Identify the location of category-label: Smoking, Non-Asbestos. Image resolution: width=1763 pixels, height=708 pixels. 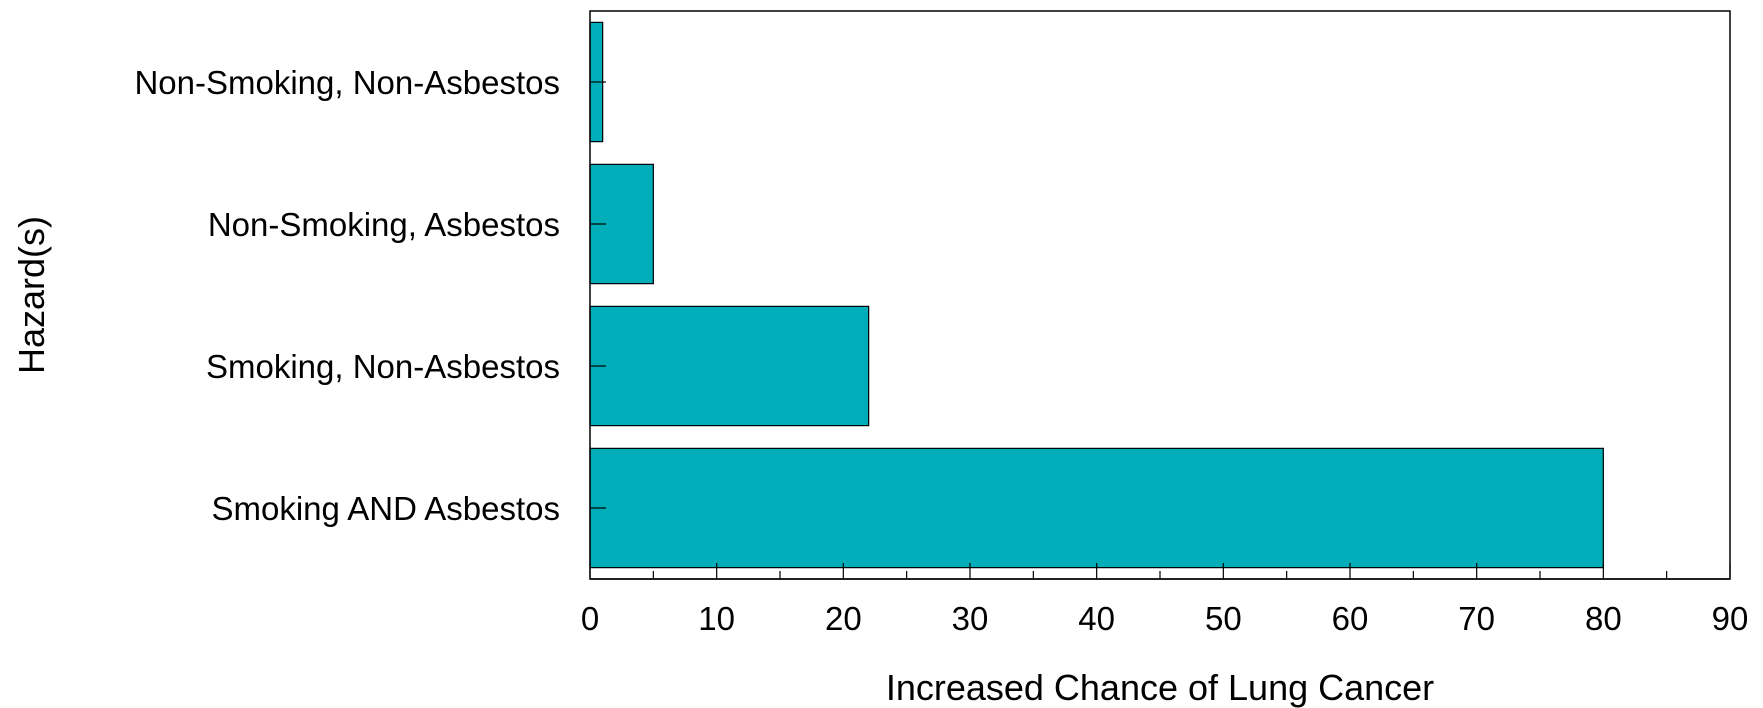
(383, 366).